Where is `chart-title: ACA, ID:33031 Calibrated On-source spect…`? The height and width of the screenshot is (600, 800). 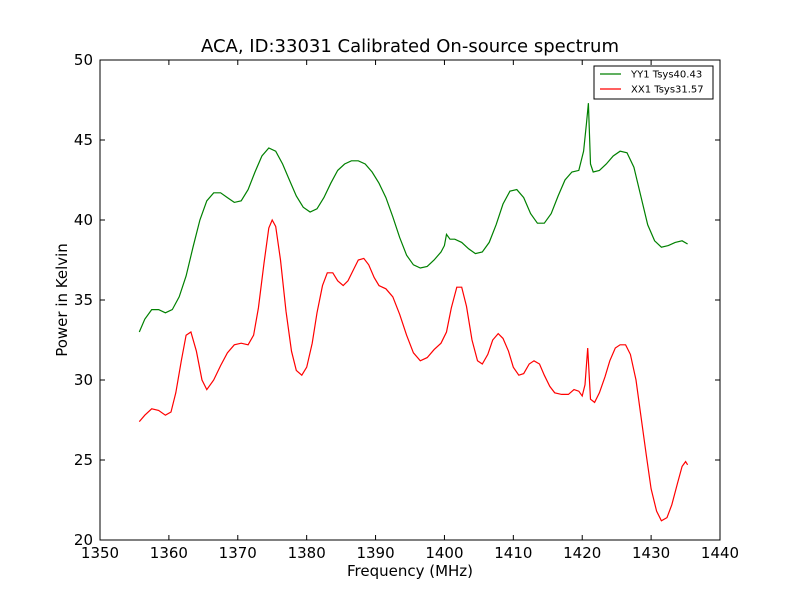 chart-title: ACA, ID:33031 Calibrated On-source spect… is located at coordinates (410, 46).